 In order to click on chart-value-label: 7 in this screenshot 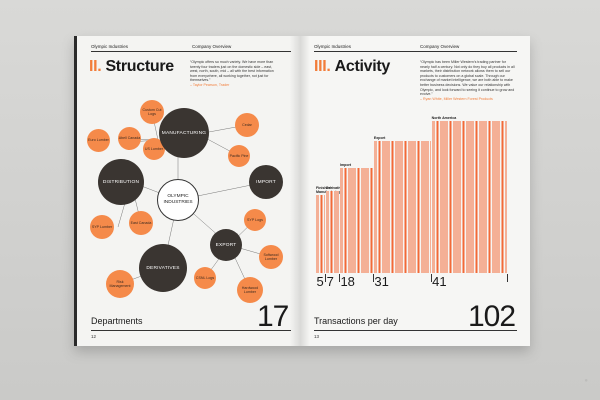, I will do `click(330, 281)`.